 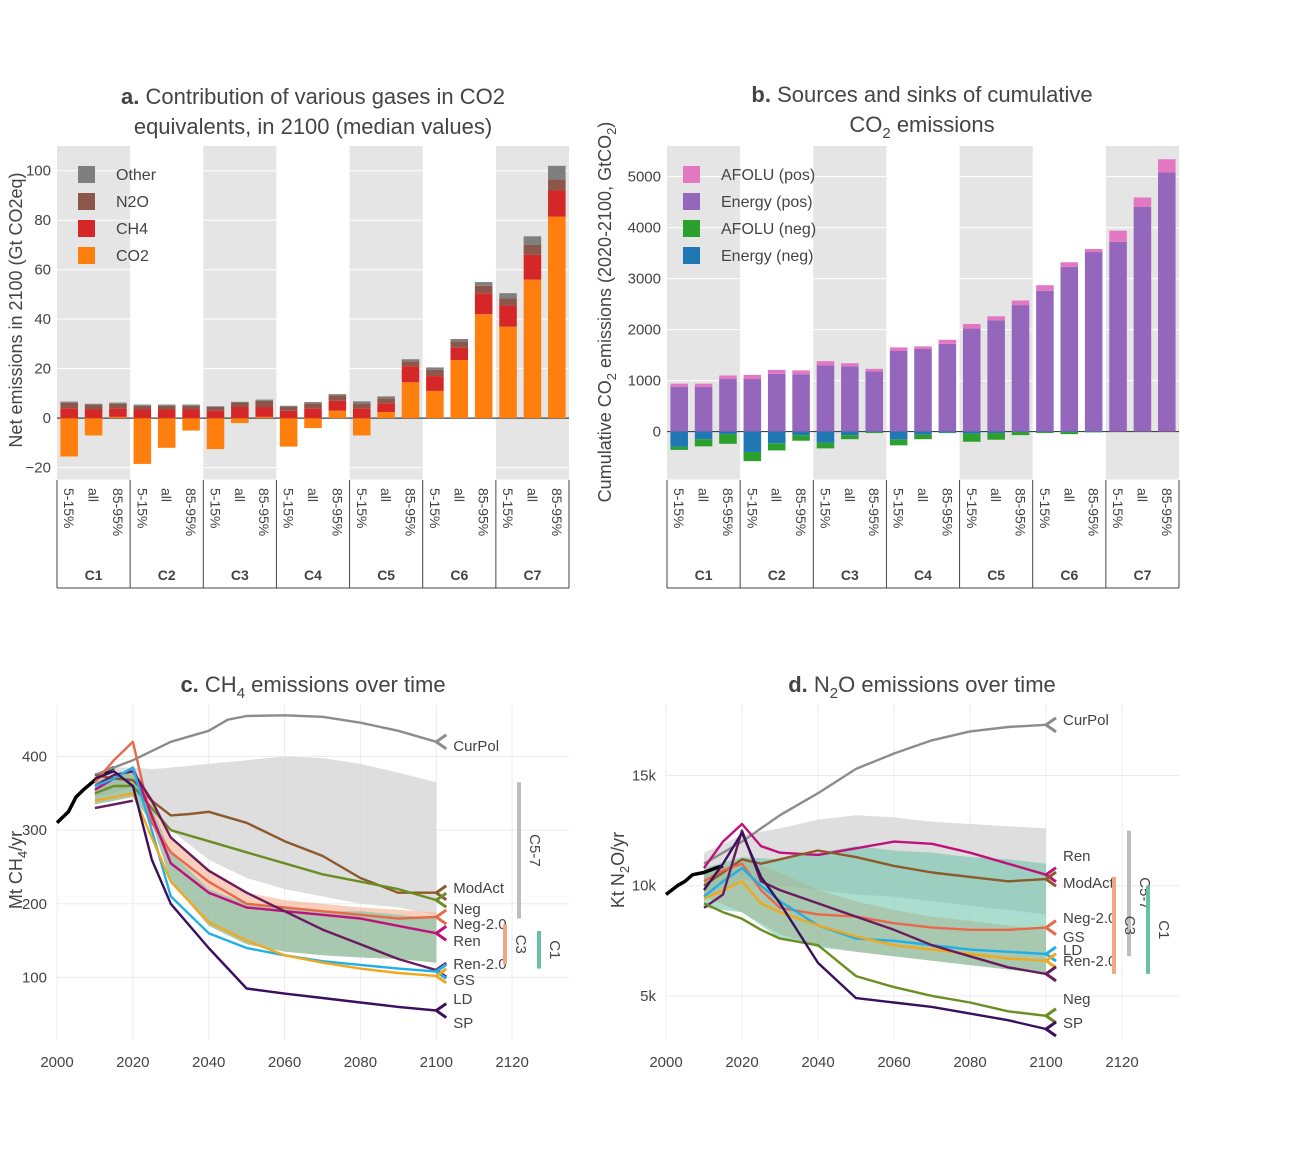 I want to click on series-marker-modact, so click(x=440, y=892).